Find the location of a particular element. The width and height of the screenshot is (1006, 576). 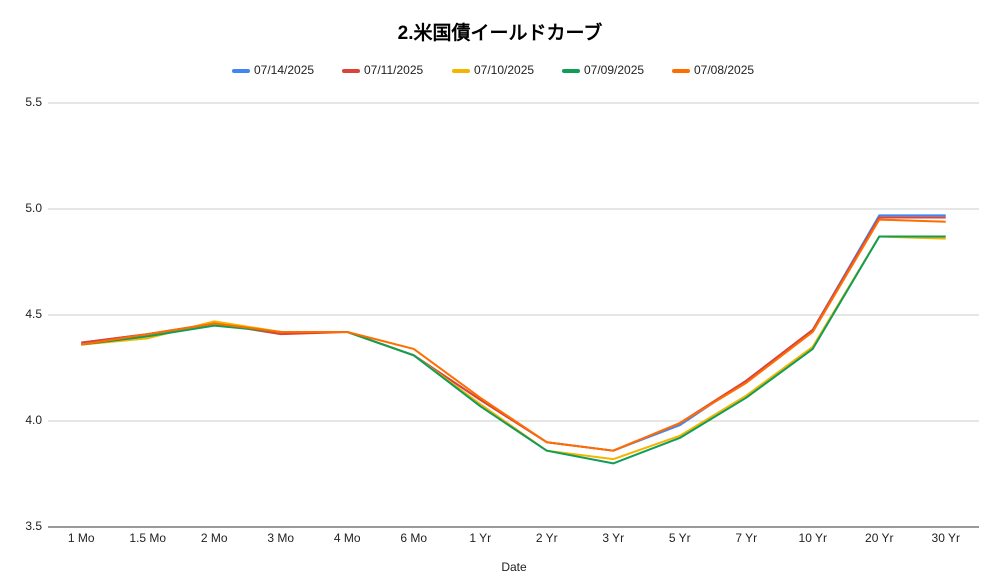

x-tick-label: 4 Mo is located at coordinates (347, 538).